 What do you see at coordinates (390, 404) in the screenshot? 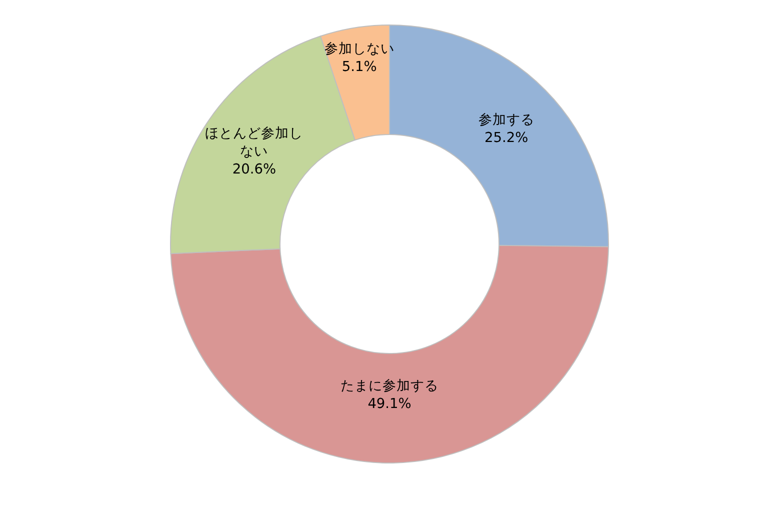
I see `data-label: 49.1%` at bounding box center [390, 404].